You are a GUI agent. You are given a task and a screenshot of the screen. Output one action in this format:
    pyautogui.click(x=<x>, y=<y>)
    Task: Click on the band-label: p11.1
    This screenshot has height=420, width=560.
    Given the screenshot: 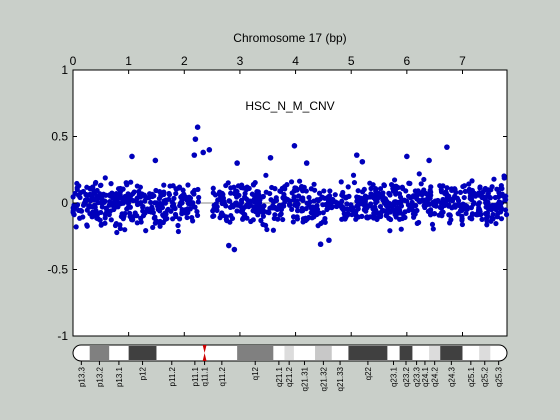 What is the action you would take?
    pyautogui.click(x=195, y=376)
    